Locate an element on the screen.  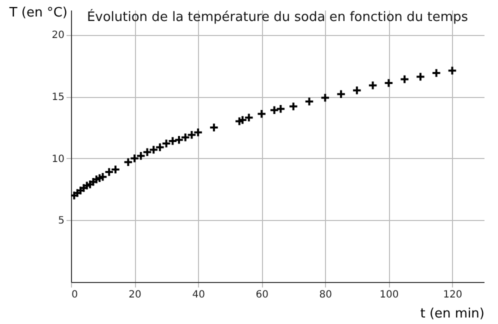
chart-title: Évolution de la température du soda en fonction du temps is located at coordinates (277, 16).